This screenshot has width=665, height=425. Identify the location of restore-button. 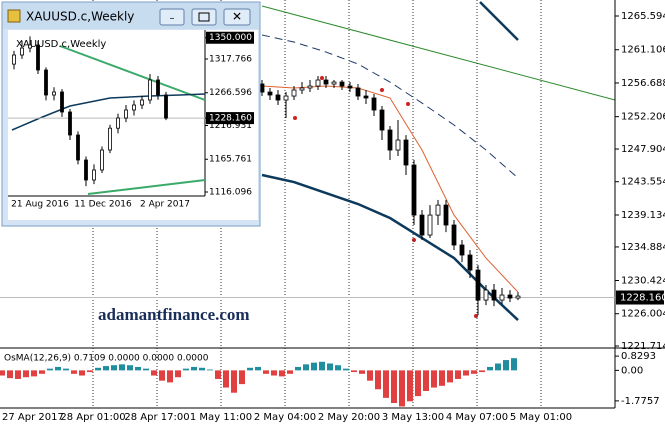
(204, 17).